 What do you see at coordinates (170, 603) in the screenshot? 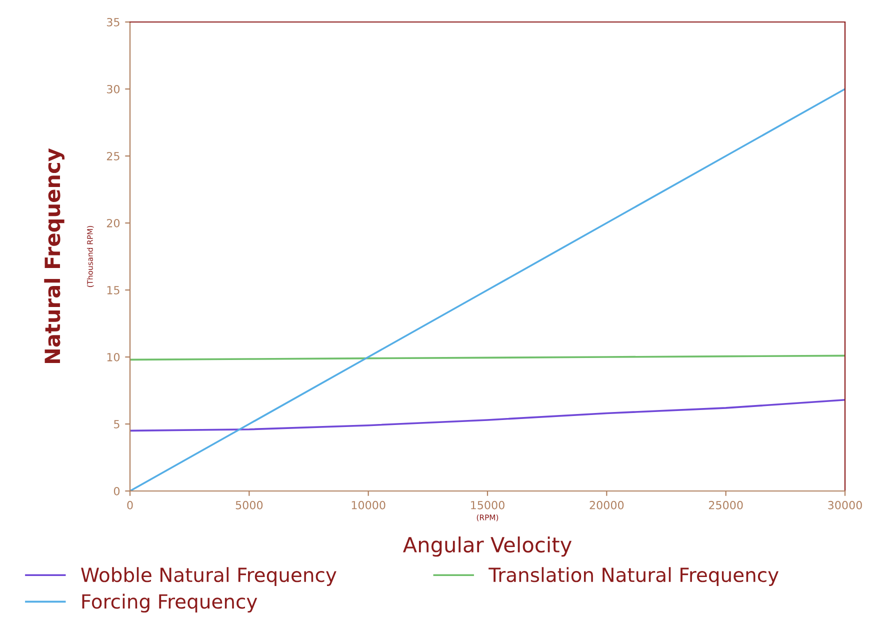
I see `legend-label: Forcing Frequency` at bounding box center [170, 603].